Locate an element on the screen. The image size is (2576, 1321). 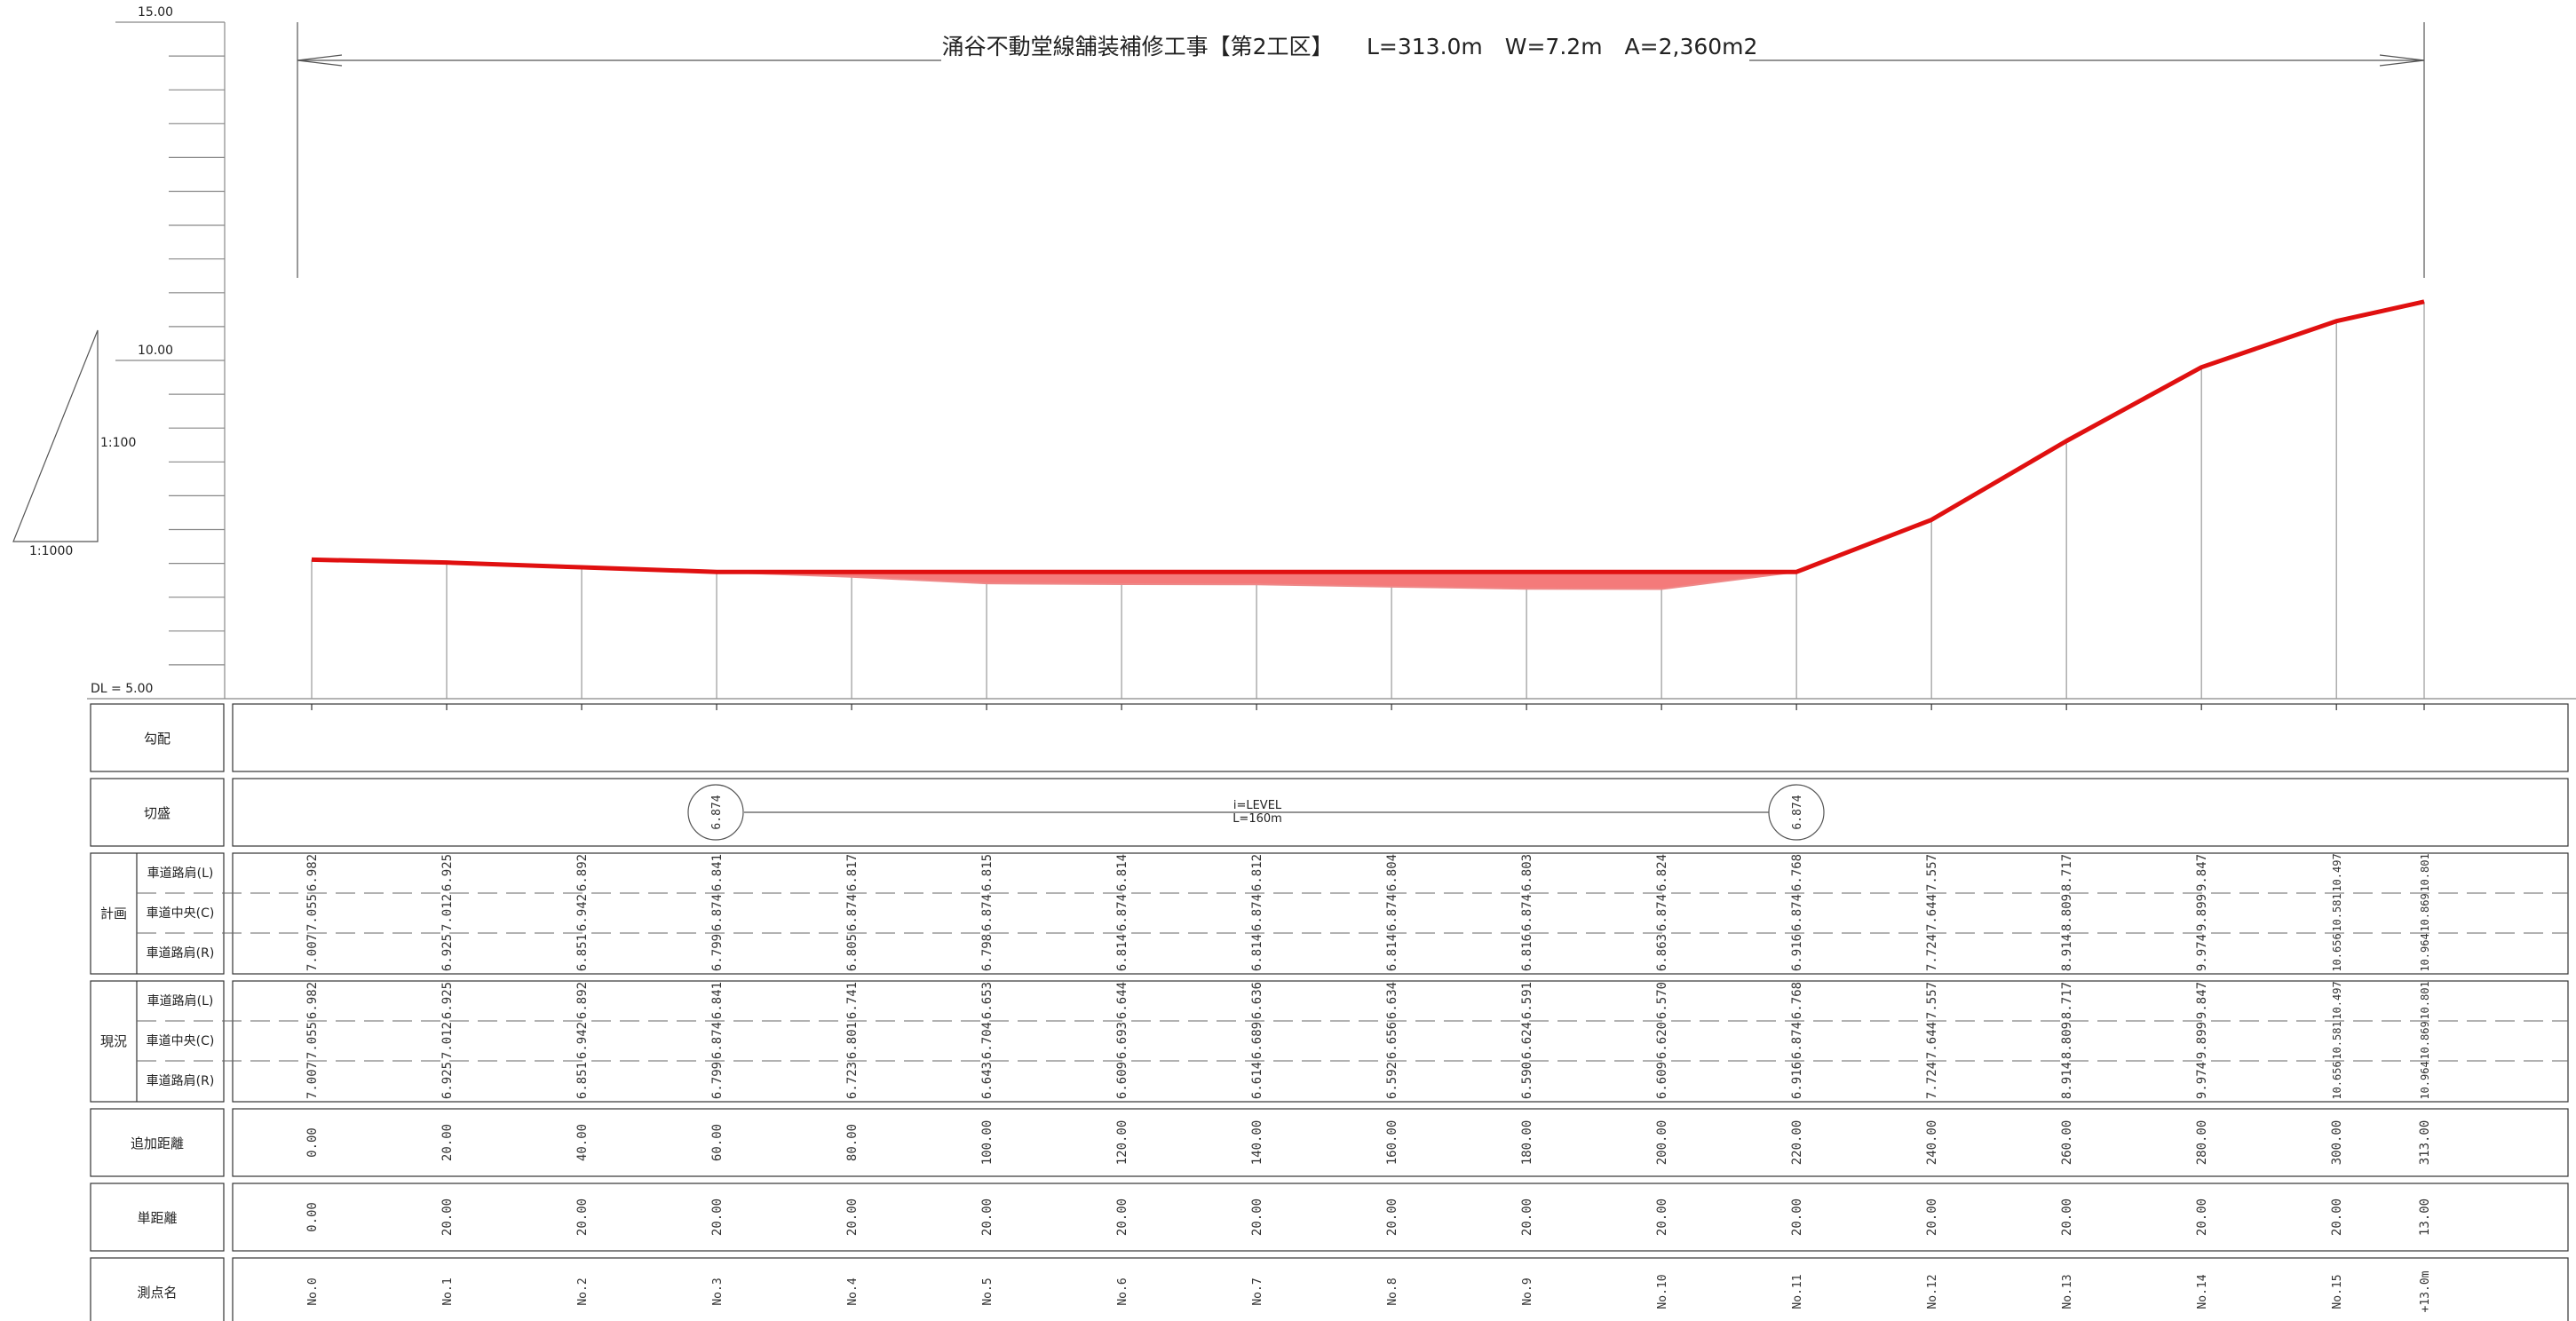
plan-l-value: 6.892 is located at coordinates (583, 872).